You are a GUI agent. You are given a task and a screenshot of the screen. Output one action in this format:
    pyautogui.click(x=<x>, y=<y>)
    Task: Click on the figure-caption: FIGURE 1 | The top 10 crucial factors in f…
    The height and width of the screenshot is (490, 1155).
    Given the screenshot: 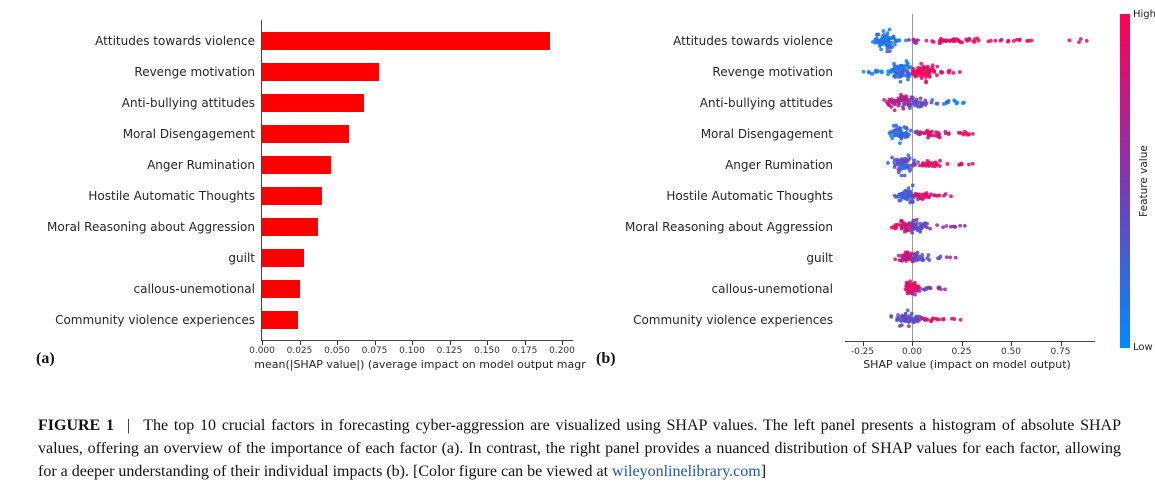 What is the action you would take?
    pyautogui.click(x=579, y=448)
    